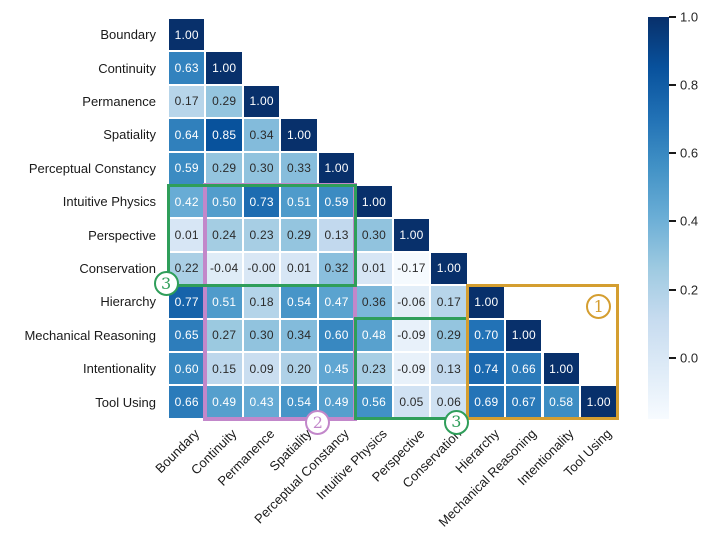  I want to click on colorbar-tick-label: 0.4, so click(689, 221).